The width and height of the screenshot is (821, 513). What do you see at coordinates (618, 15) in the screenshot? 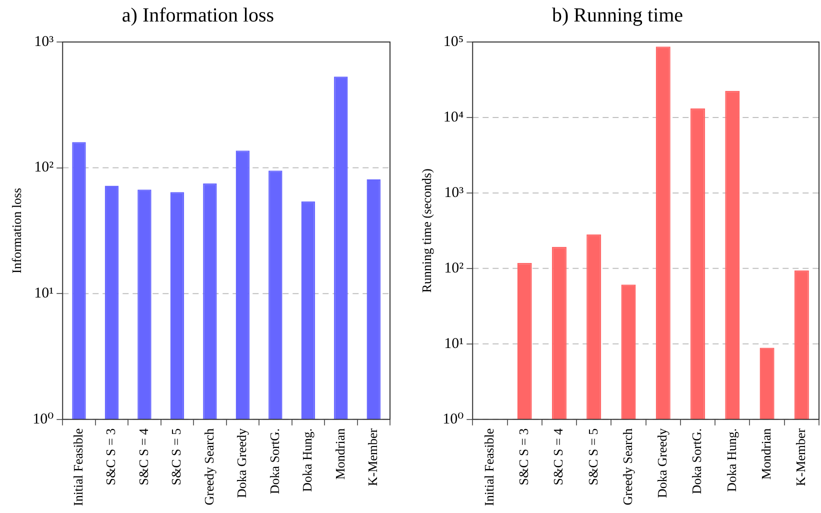
I see `chart-title: b) Running time` at bounding box center [618, 15].